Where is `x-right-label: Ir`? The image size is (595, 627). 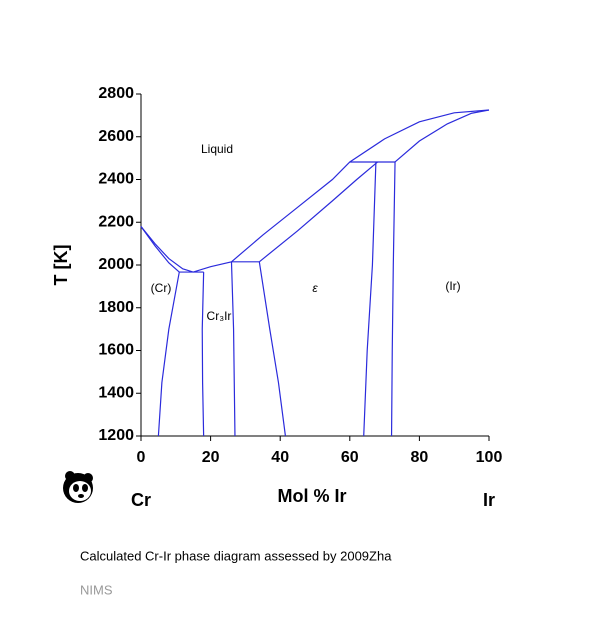 x-right-label: Ir is located at coordinates (489, 500).